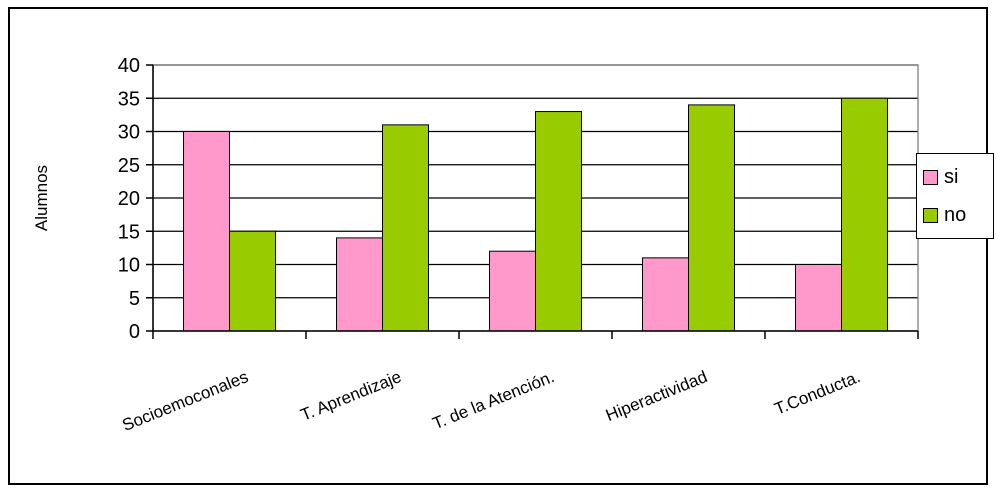 This screenshot has height=494, width=996. I want to click on y-axis-label: Alumnos, so click(41, 198).